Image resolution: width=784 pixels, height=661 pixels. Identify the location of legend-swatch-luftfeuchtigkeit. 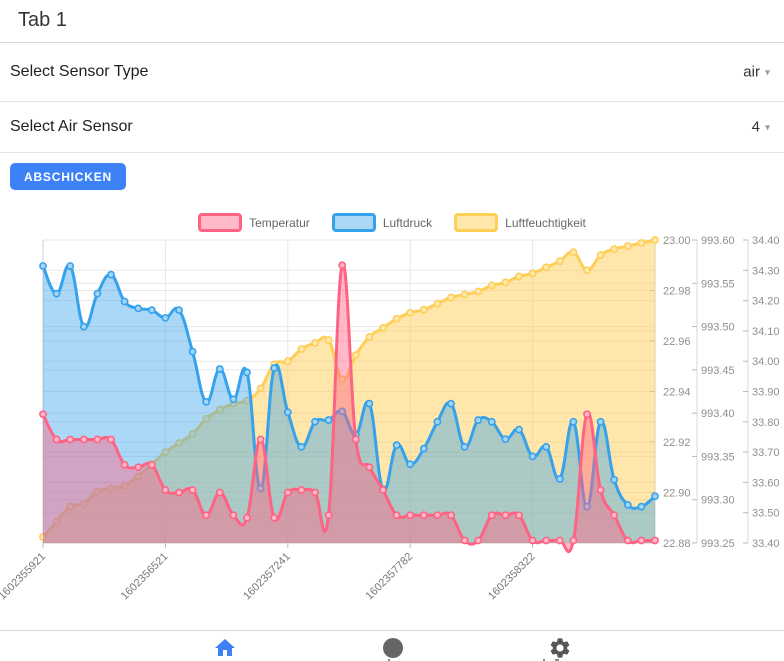
(476, 222).